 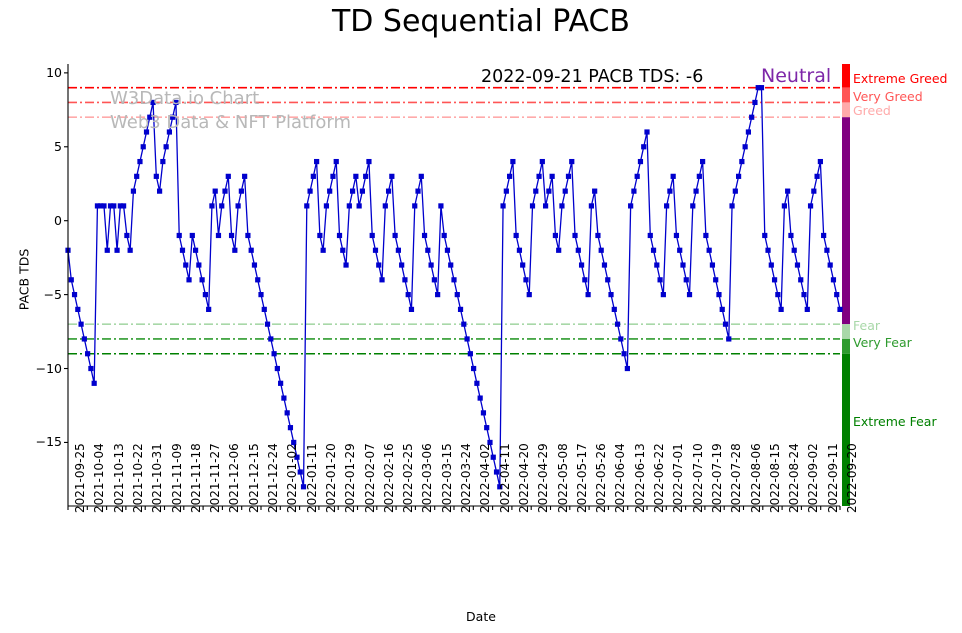 I want to click on x-axis-tick-label: 2022-08-15, so click(x=774, y=478).